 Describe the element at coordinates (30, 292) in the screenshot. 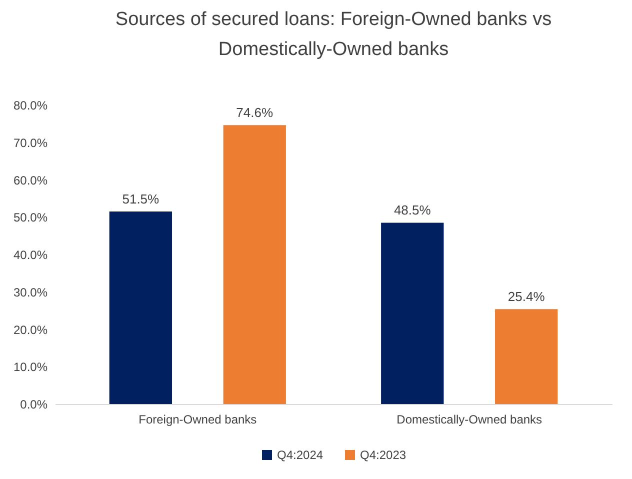

I see `y-tick-label: 30.0%` at that location.